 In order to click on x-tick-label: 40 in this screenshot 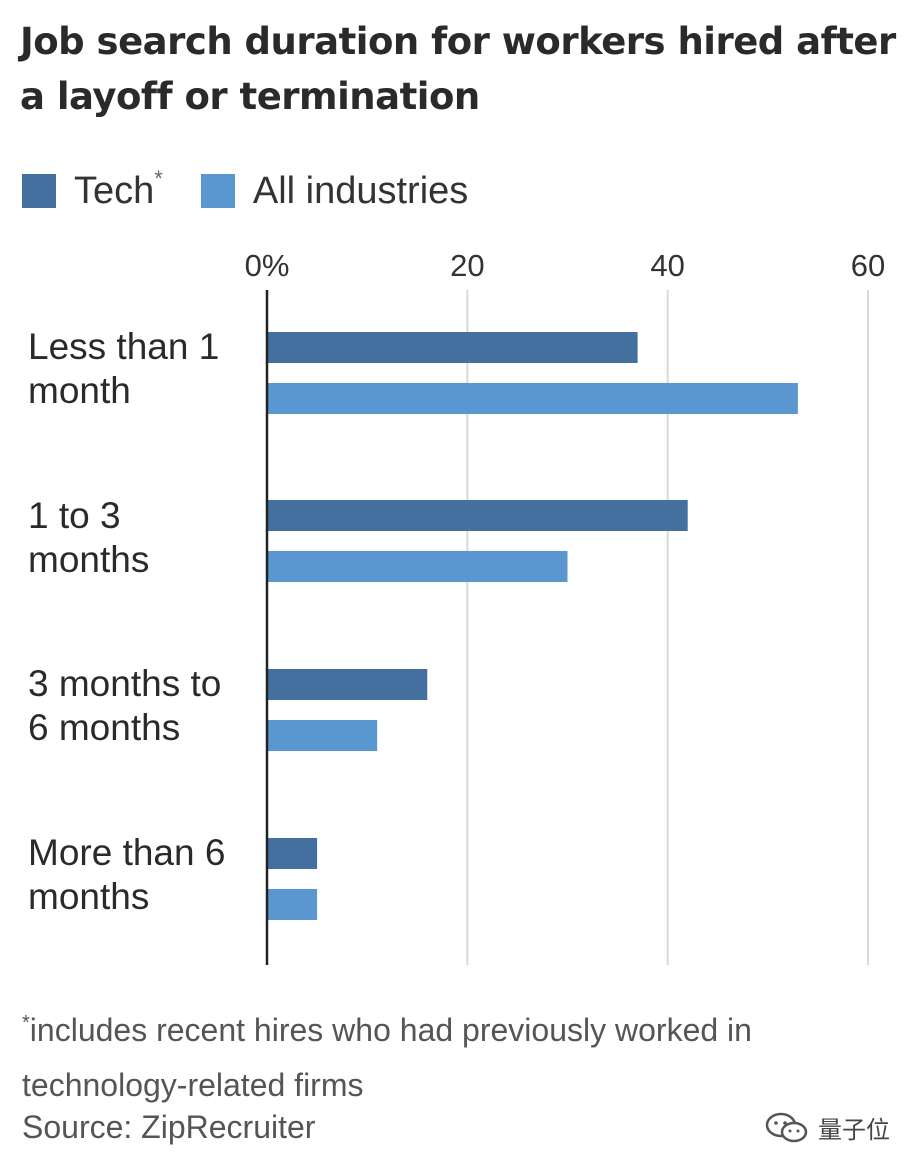, I will do `click(667, 265)`.